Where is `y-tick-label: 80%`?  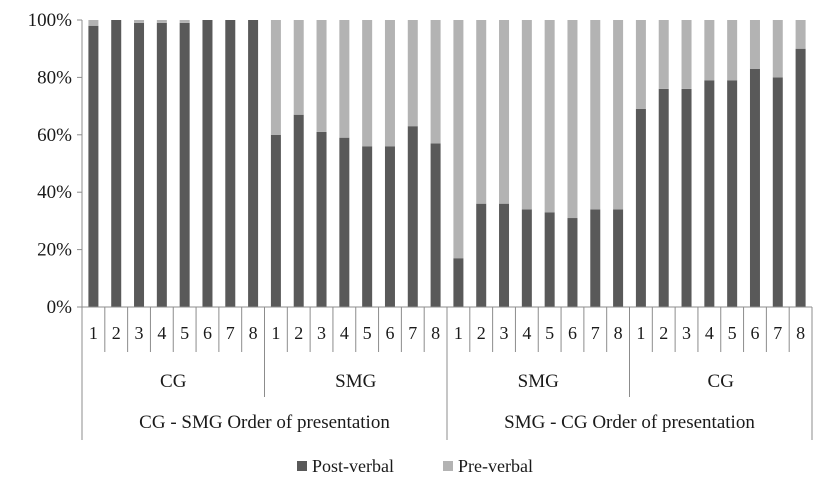 y-tick-label: 80% is located at coordinates (54, 77).